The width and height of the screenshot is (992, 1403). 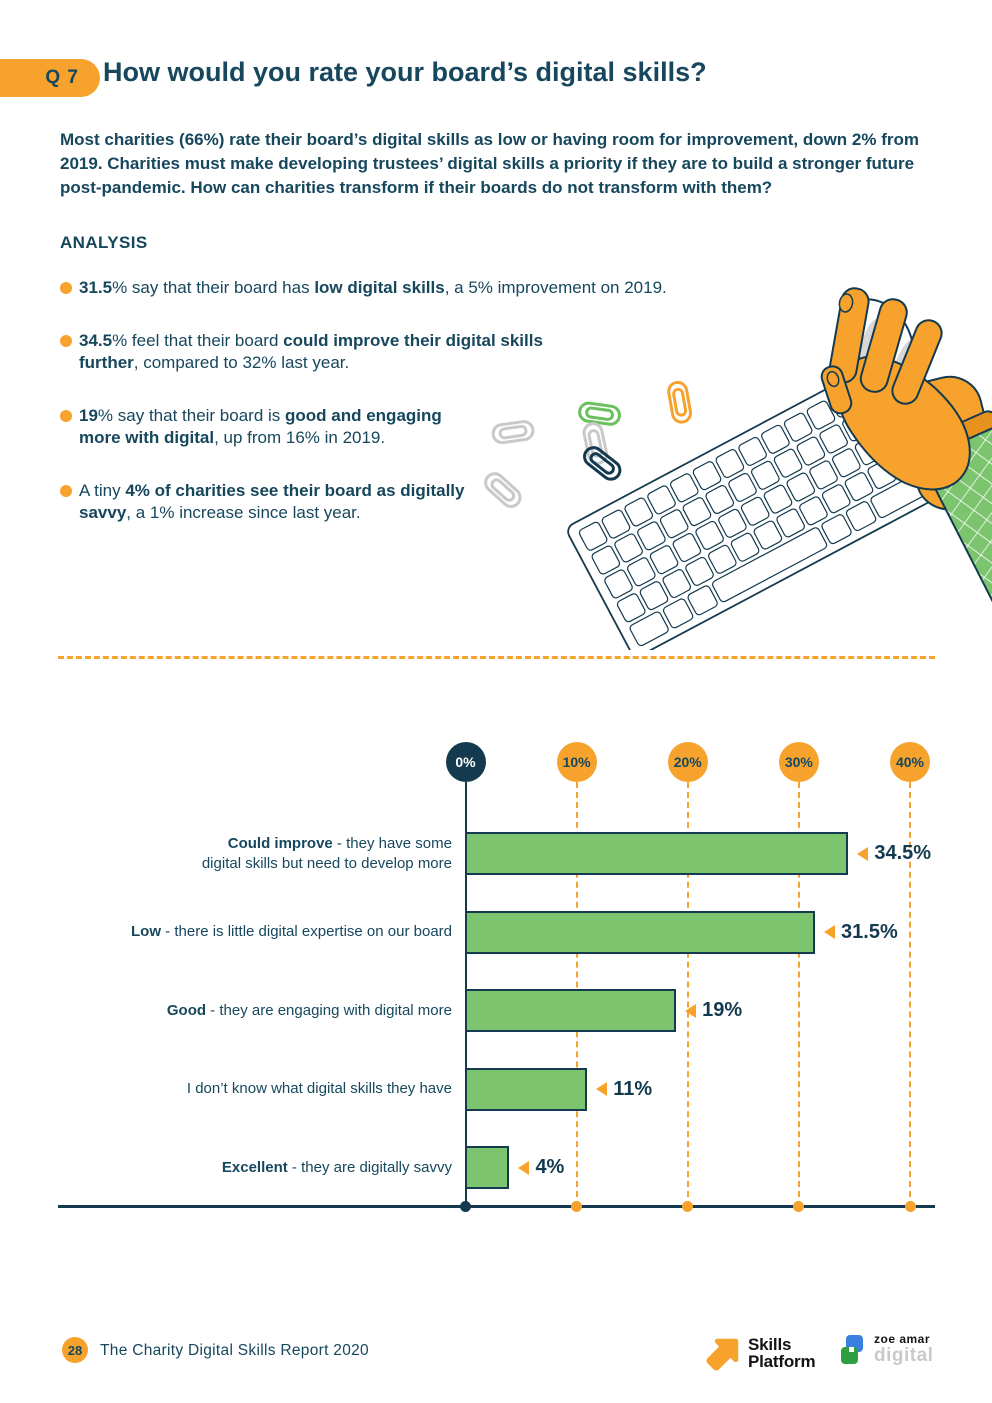 What do you see at coordinates (894, 853) in the screenshot?
I see `bar-value-label: 34.5%` at bounding box center [894, 853].